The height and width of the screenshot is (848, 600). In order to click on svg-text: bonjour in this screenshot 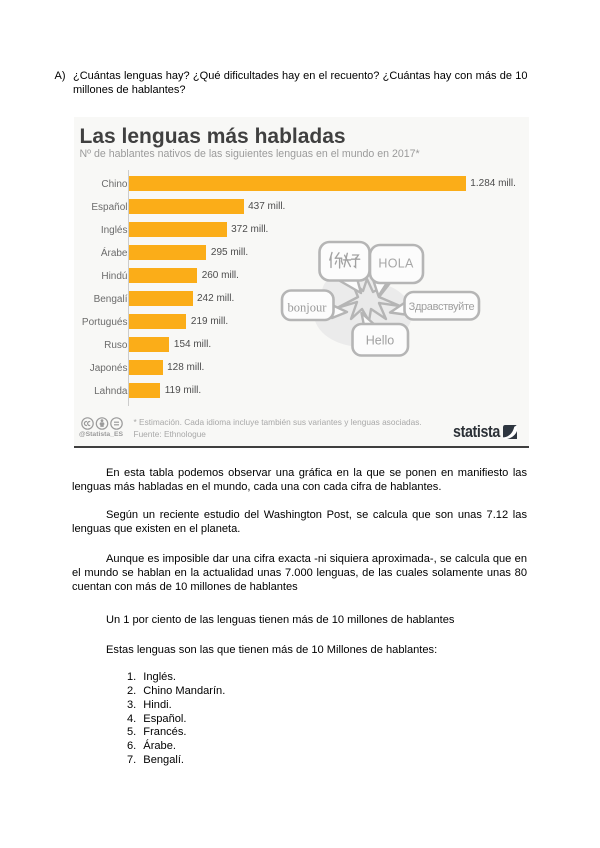, I will do `click(308, 308)`.